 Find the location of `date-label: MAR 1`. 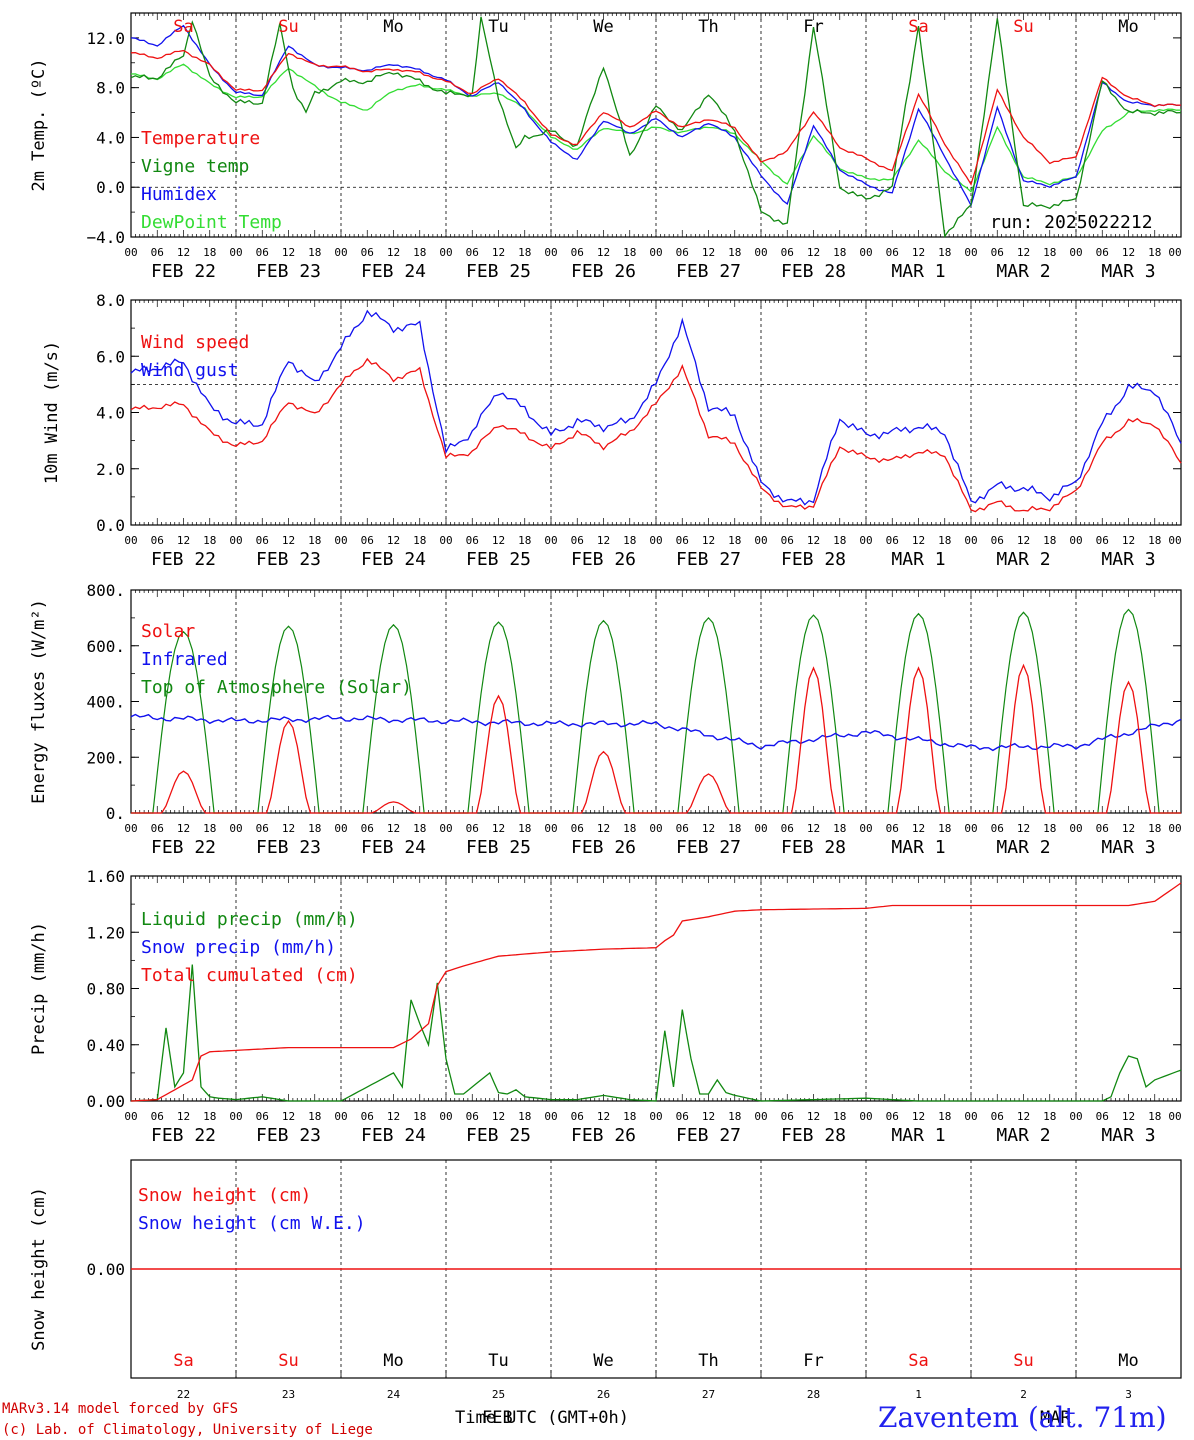

date-label: MAR 1 is located at coordinates (918, 847).